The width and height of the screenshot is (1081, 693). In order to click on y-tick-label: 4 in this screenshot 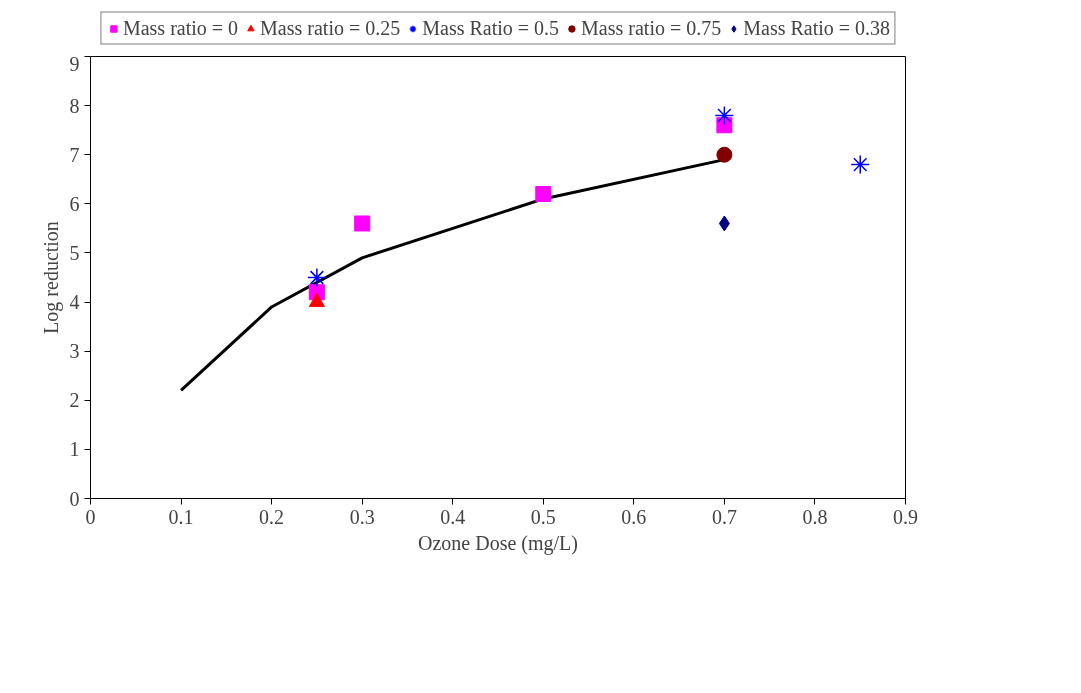, I will do `click(74, 302)`.